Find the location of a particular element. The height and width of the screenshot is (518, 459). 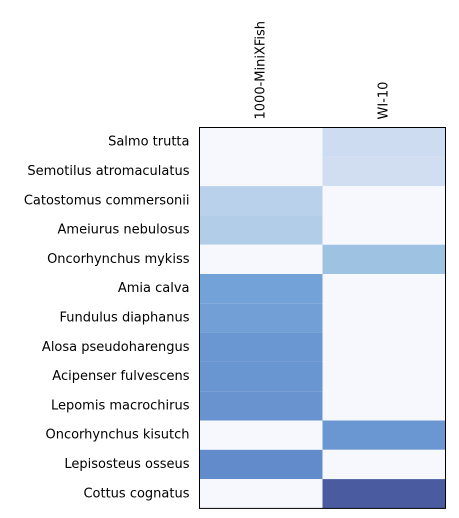

row-label: Ameiurus nebulosus is located at coordinates (124, 230).